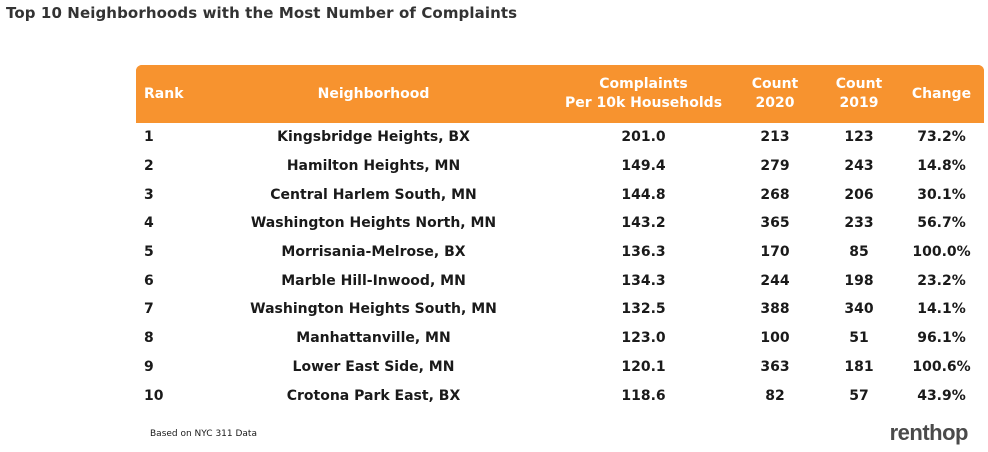 Image resolution: width=988 pixels, height=452 pixels. I want to click on header-rank: Rank, so click(163, 94).